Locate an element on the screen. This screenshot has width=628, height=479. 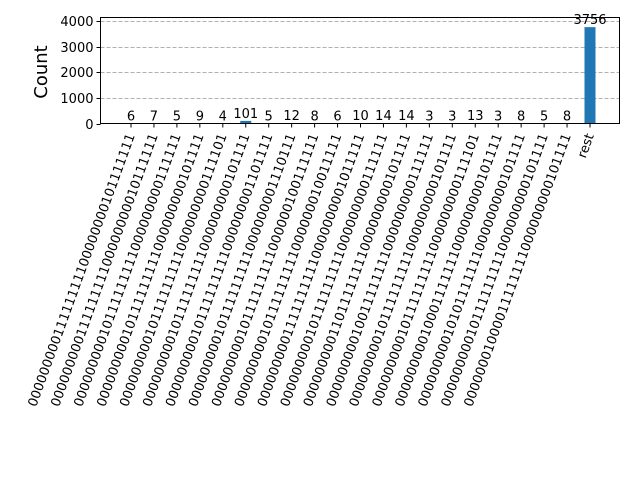
bar-value-label: 10 is located at coordinates (360, 116).